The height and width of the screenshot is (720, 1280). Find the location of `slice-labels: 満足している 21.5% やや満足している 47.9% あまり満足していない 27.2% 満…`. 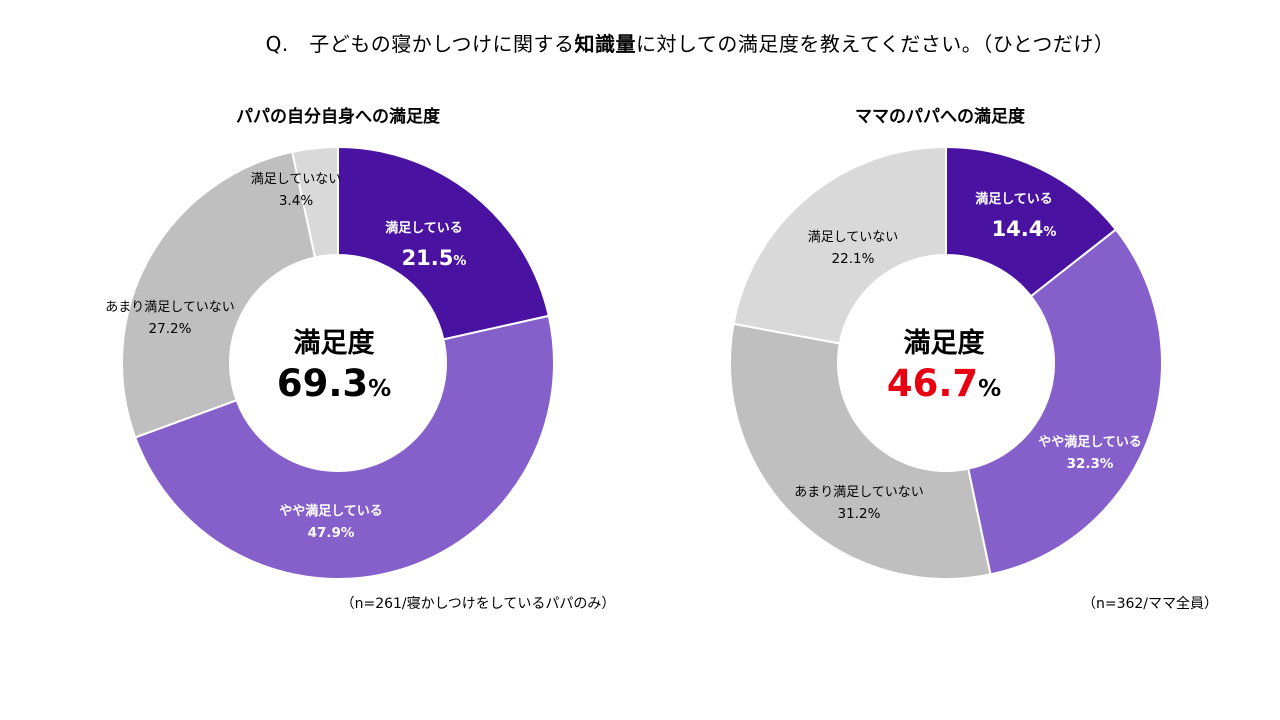

slice-labels: 満足している 21.5% やや満足している 47.9% あまり満足していない 27.2% 満… is located at coordinates (285, 356).